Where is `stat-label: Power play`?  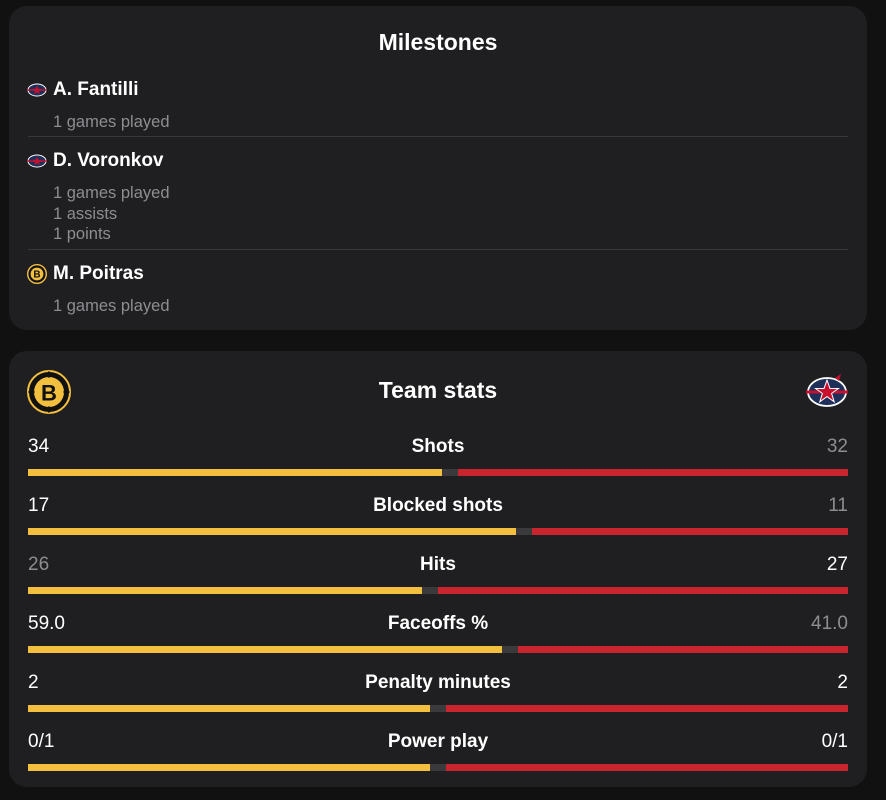 stat-label: Power play is located at coordinates (438, 741).